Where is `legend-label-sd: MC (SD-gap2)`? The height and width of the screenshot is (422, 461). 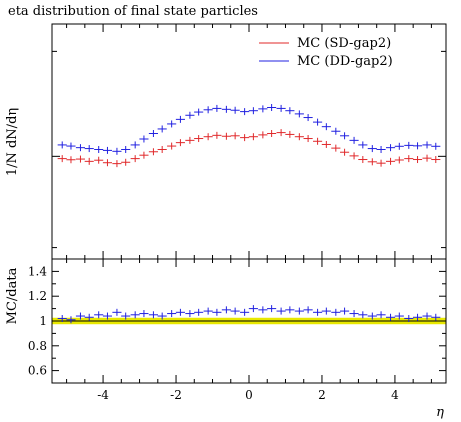 legend-label-sd: MC (SD-gap2) is located at coordinates (344, 43).